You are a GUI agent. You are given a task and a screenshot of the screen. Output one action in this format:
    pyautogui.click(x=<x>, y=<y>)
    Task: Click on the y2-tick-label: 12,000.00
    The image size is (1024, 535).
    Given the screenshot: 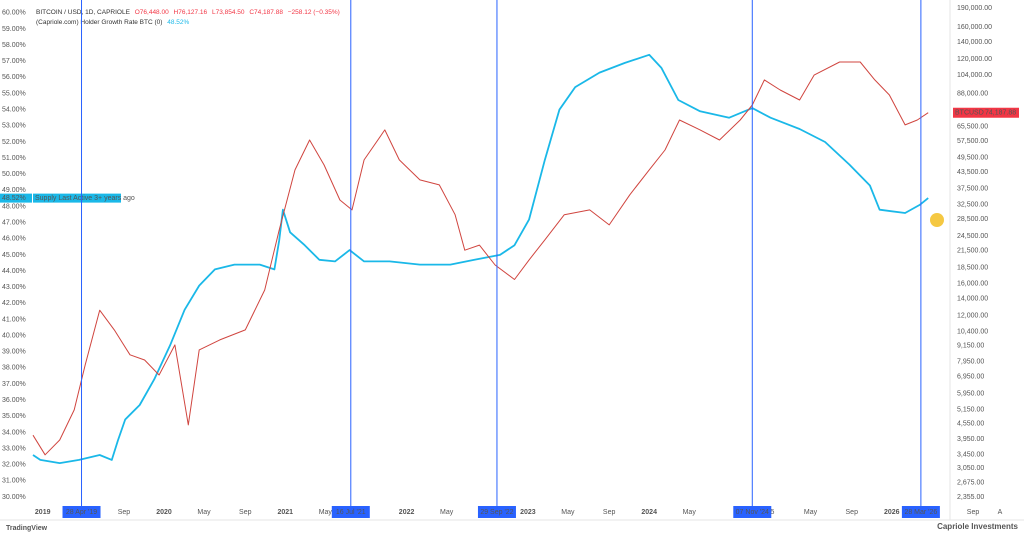 What is the action you would take?
    pyautogui.click(x=972, y=315)
    